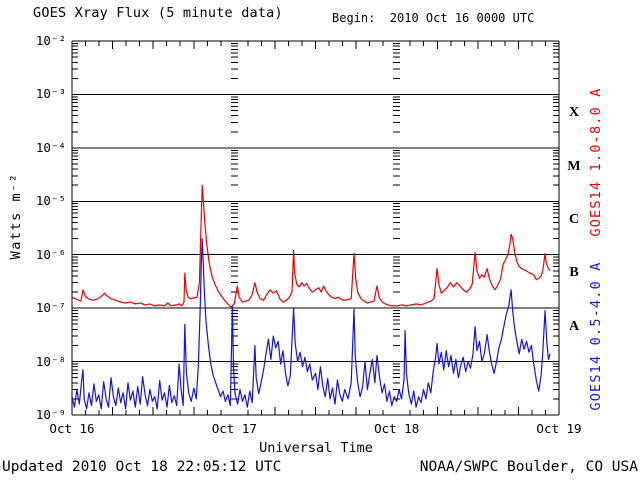 The image size is (640, 480). I want to click on y-tick-label: 10⁻⁷, so click(50, 308).